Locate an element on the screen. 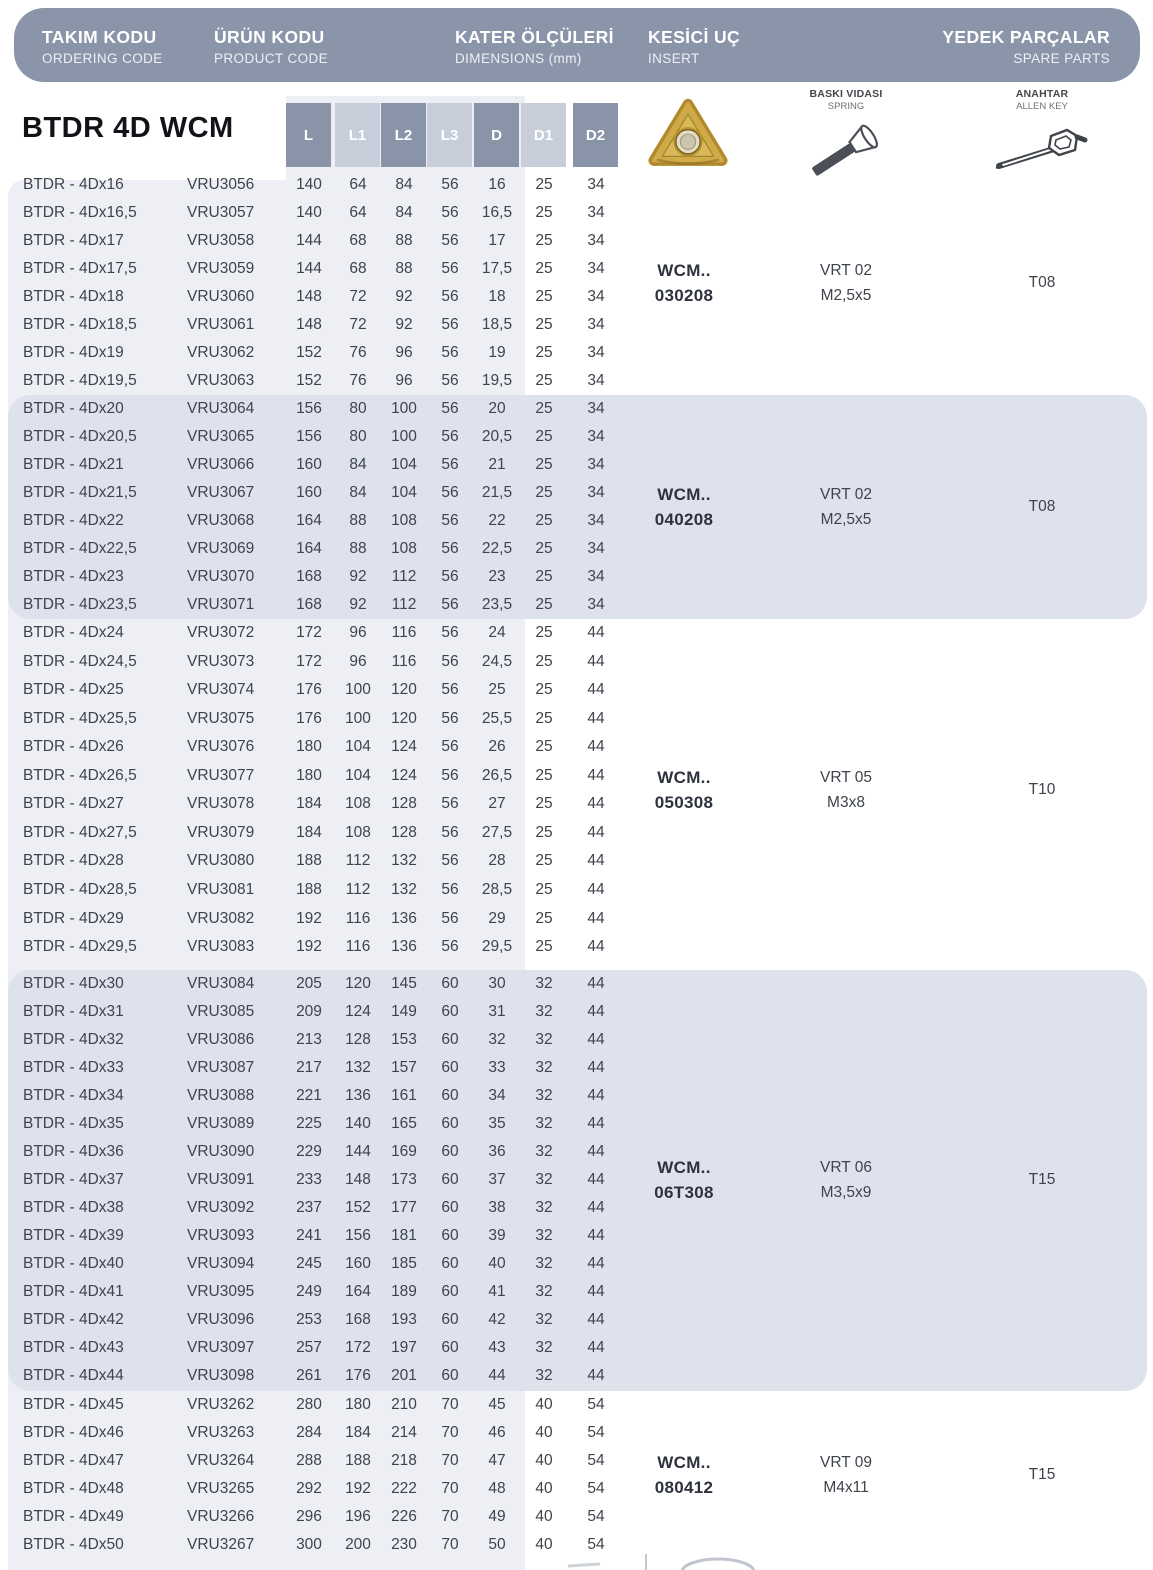  table-row: BTDR - 4Dx26,5 VRU3077 180 104 124 56 26,5 25 44 is located at coordinates (576, 776).